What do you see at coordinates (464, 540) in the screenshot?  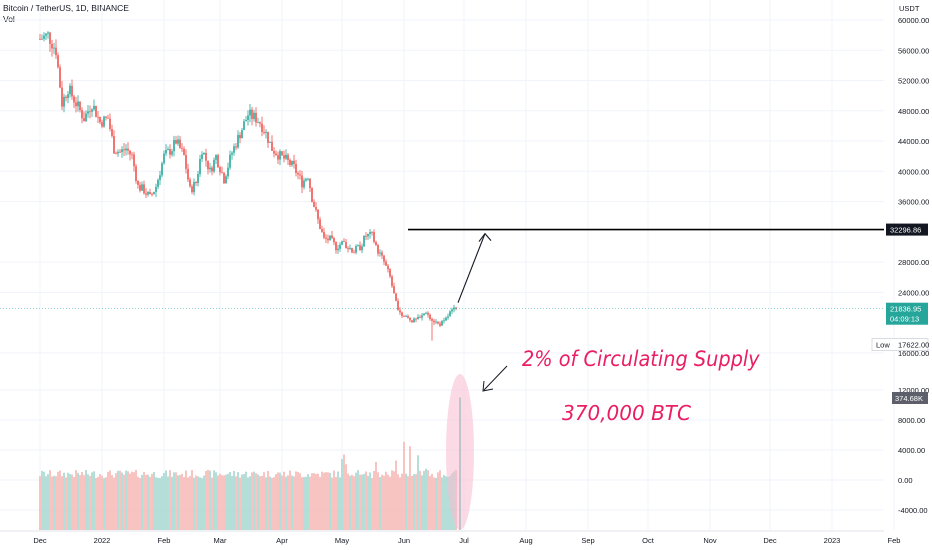 I see `x-tick-label: Jul` at bounding box center [464, 540].